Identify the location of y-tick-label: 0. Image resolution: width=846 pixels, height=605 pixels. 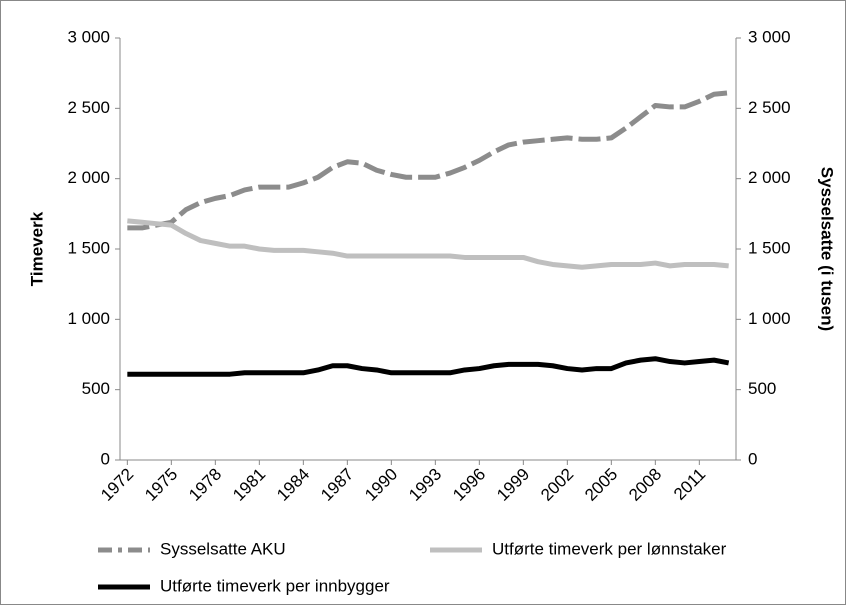
(105, 458).